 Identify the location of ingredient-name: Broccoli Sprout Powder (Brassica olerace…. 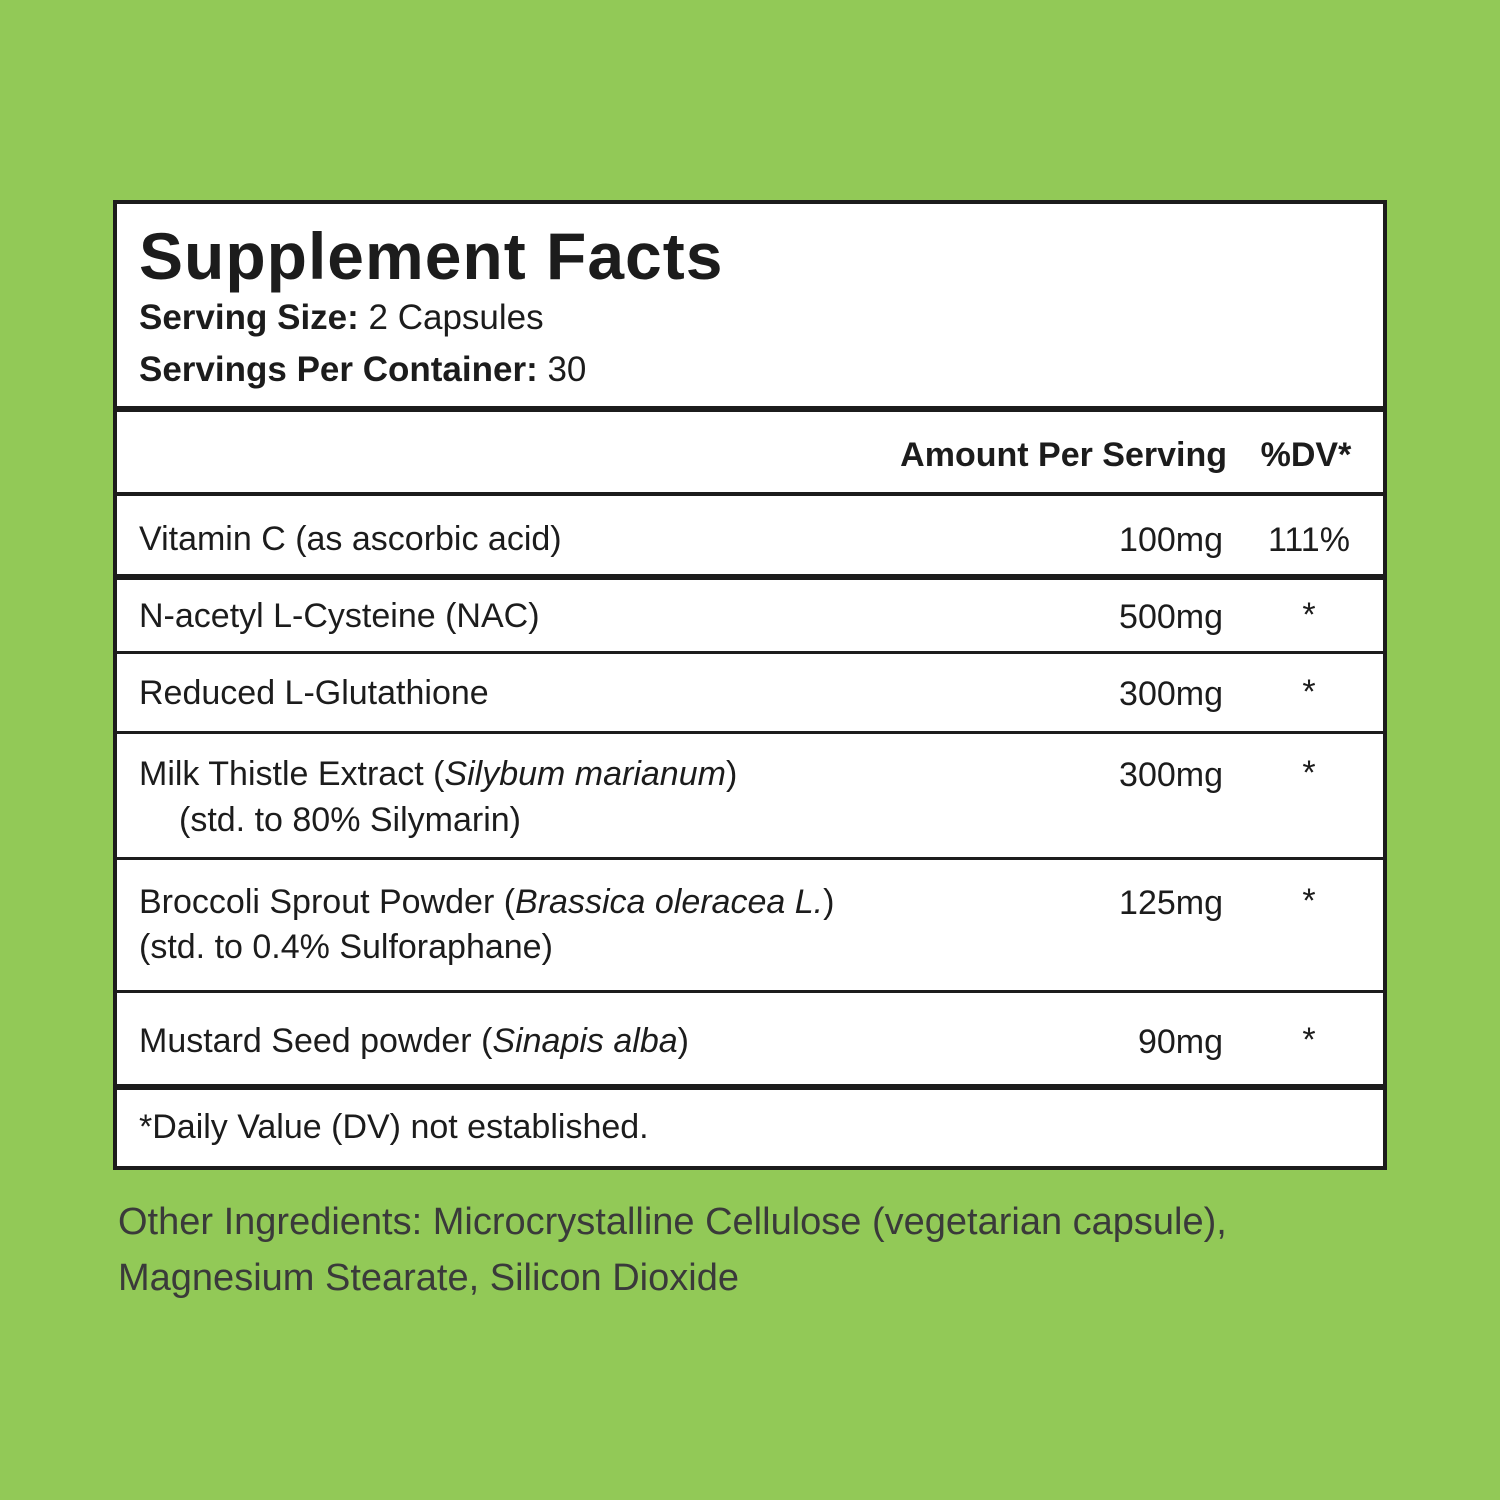
(486, 902).